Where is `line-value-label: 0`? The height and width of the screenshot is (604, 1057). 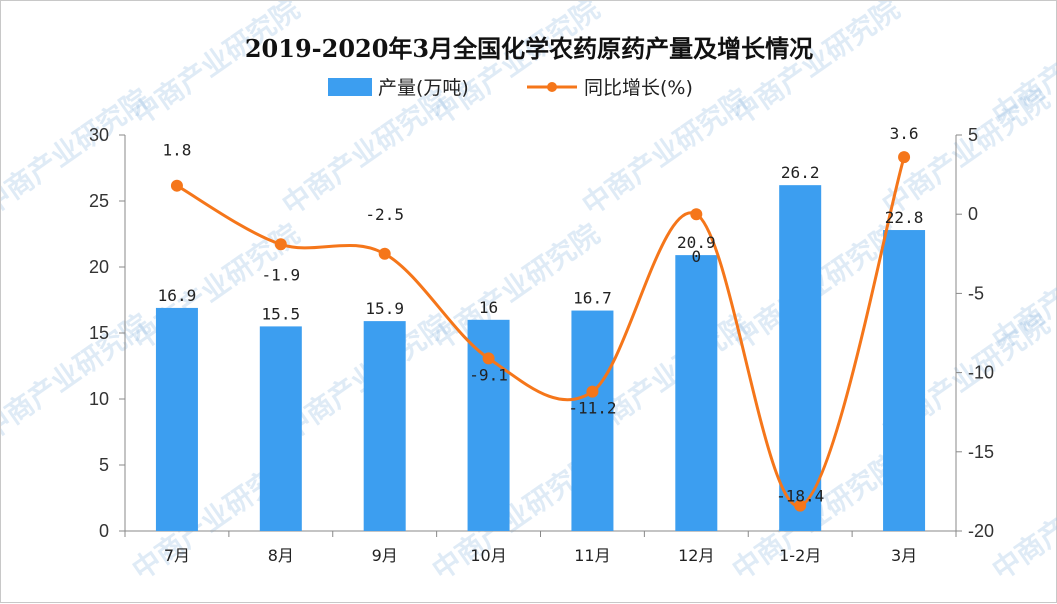
line-value-label: 0 is located at coordinates (696, 256).